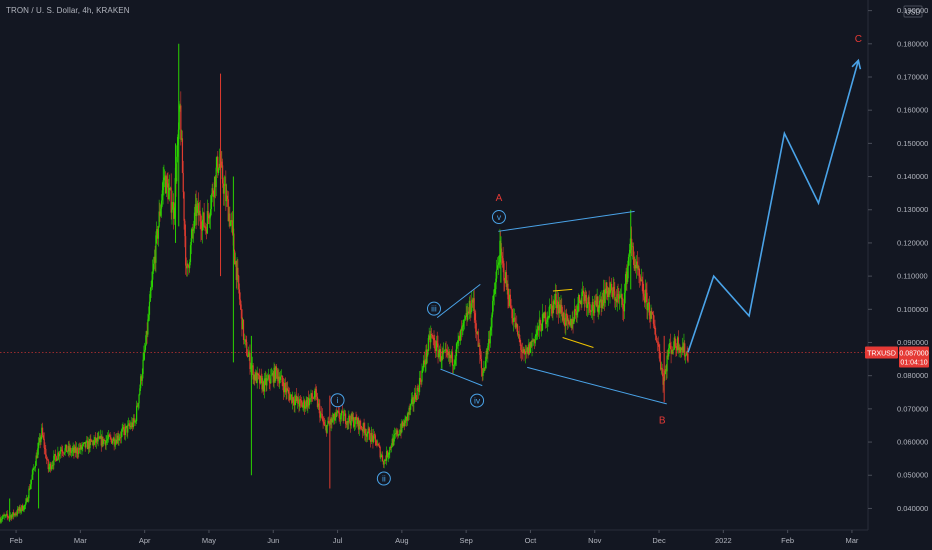 The width and height of the screenshot is (932, 550). Describe the element at coordinates (498, 217) in the screenshot. I see `wave-label-v: v` at that location.